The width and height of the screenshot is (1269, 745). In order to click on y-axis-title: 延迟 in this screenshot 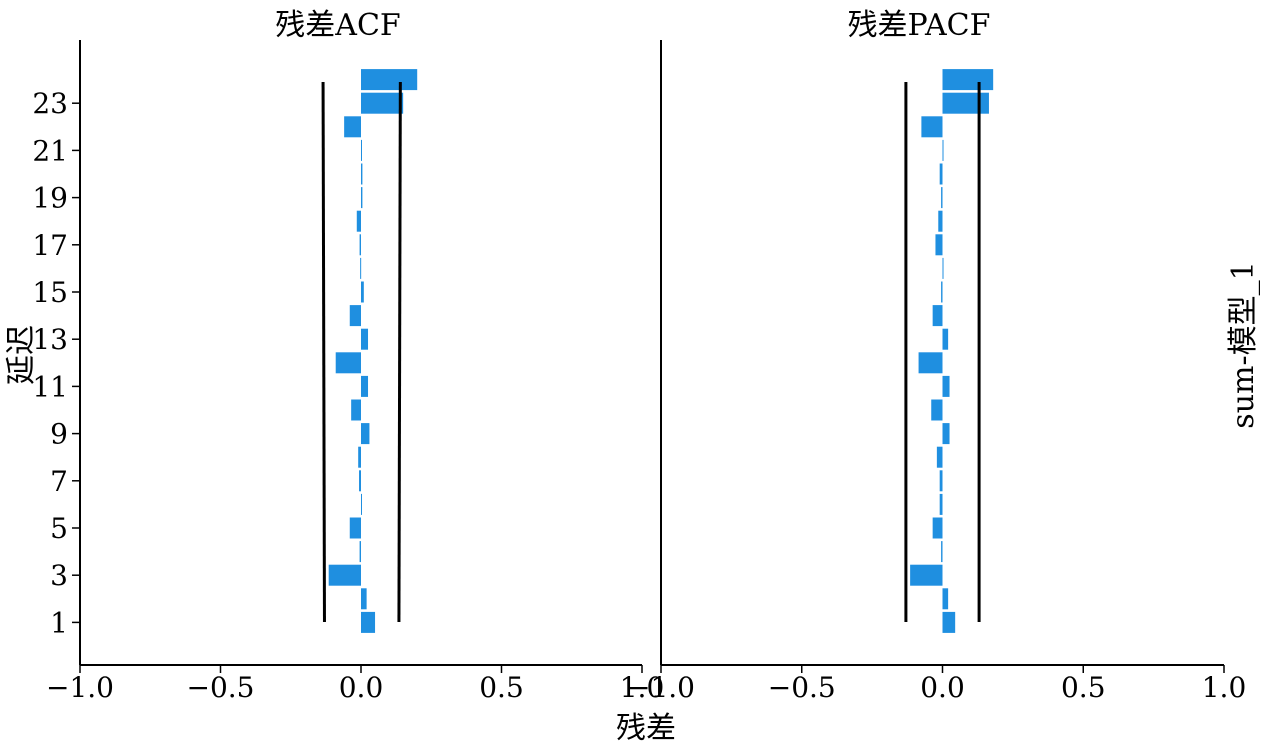, I will do `click(21, 355)`.